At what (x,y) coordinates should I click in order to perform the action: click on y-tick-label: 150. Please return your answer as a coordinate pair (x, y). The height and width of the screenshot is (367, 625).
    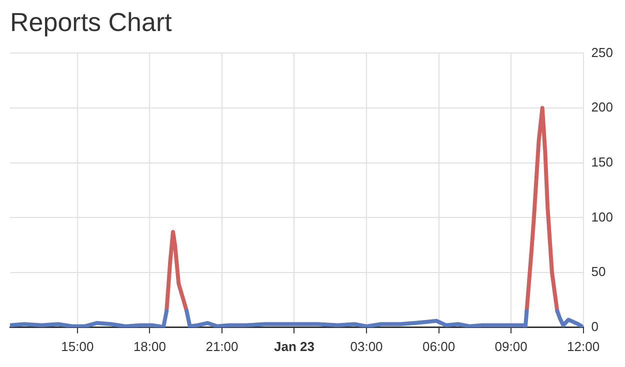
    Looking at the image, I should click on (602, 162).